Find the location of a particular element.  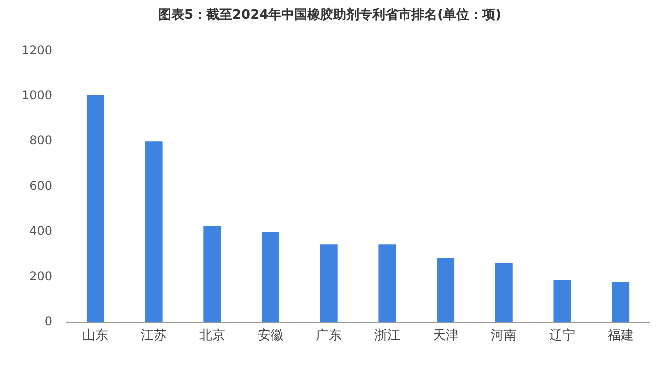

y-tick-label: 400 is located at coordinates (41, 231).